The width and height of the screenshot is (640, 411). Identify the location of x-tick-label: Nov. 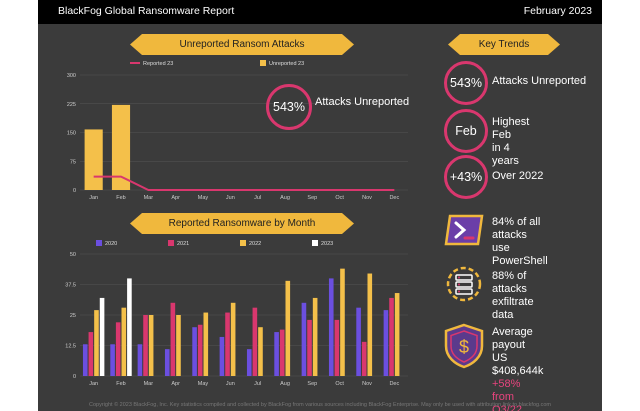
(367, 198).